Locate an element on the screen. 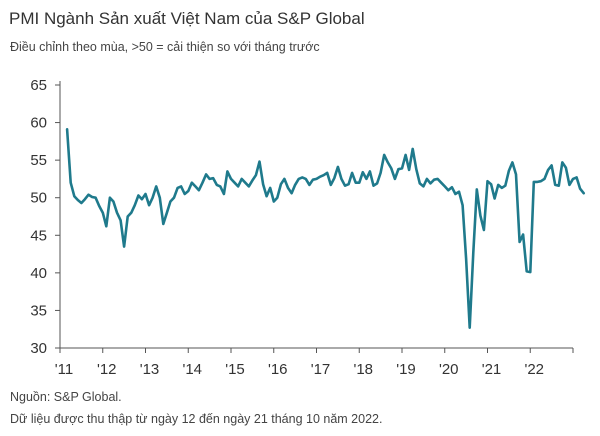  x-tick-label: '11 is located at coordinates (64, 369).